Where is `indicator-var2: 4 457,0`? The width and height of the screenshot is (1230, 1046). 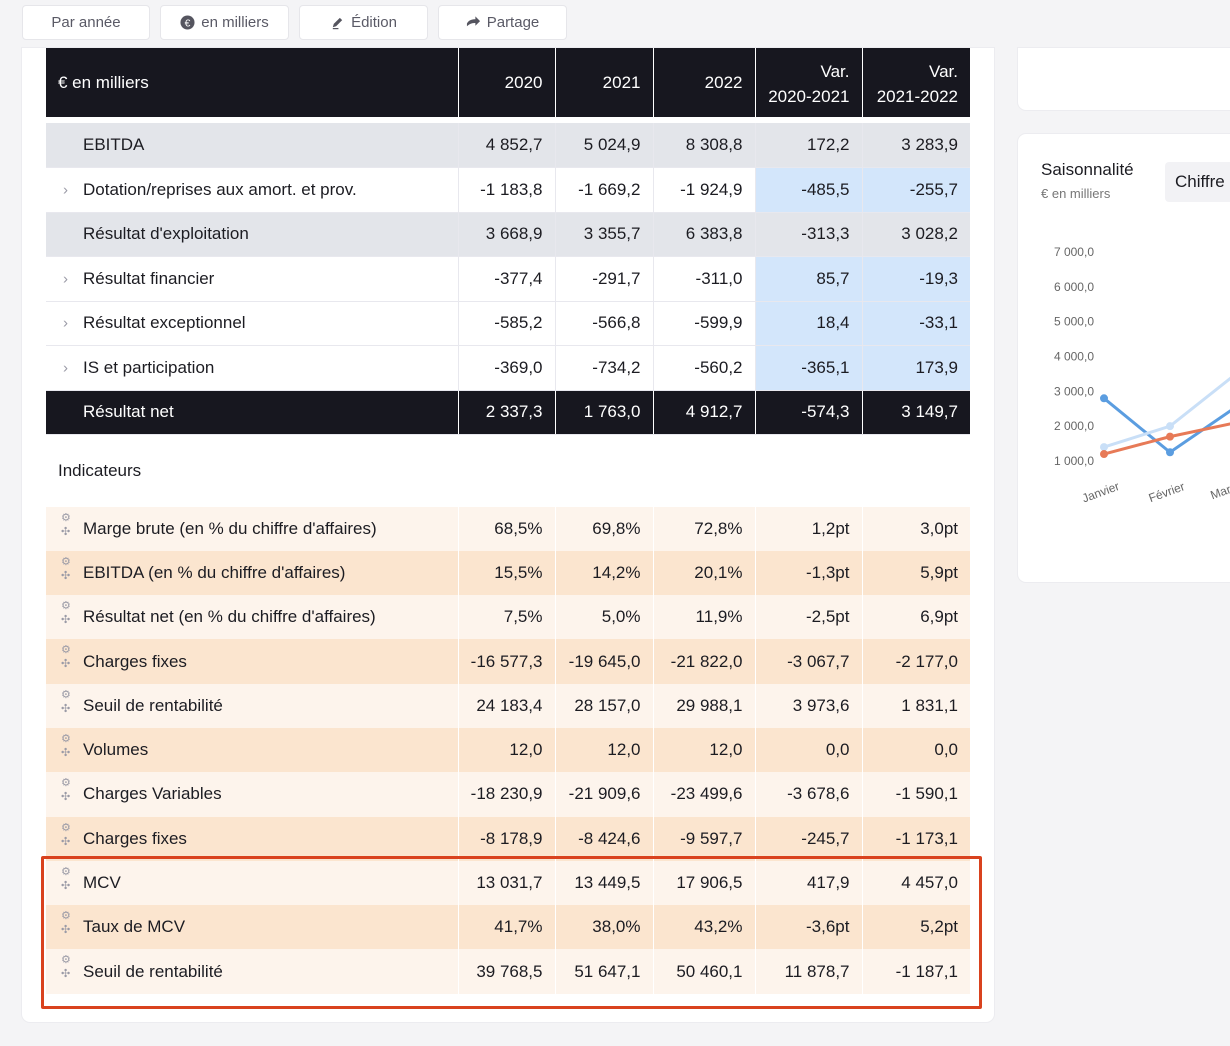
indicator-var2: 4 457,0 is located at coordinates (916, 883).